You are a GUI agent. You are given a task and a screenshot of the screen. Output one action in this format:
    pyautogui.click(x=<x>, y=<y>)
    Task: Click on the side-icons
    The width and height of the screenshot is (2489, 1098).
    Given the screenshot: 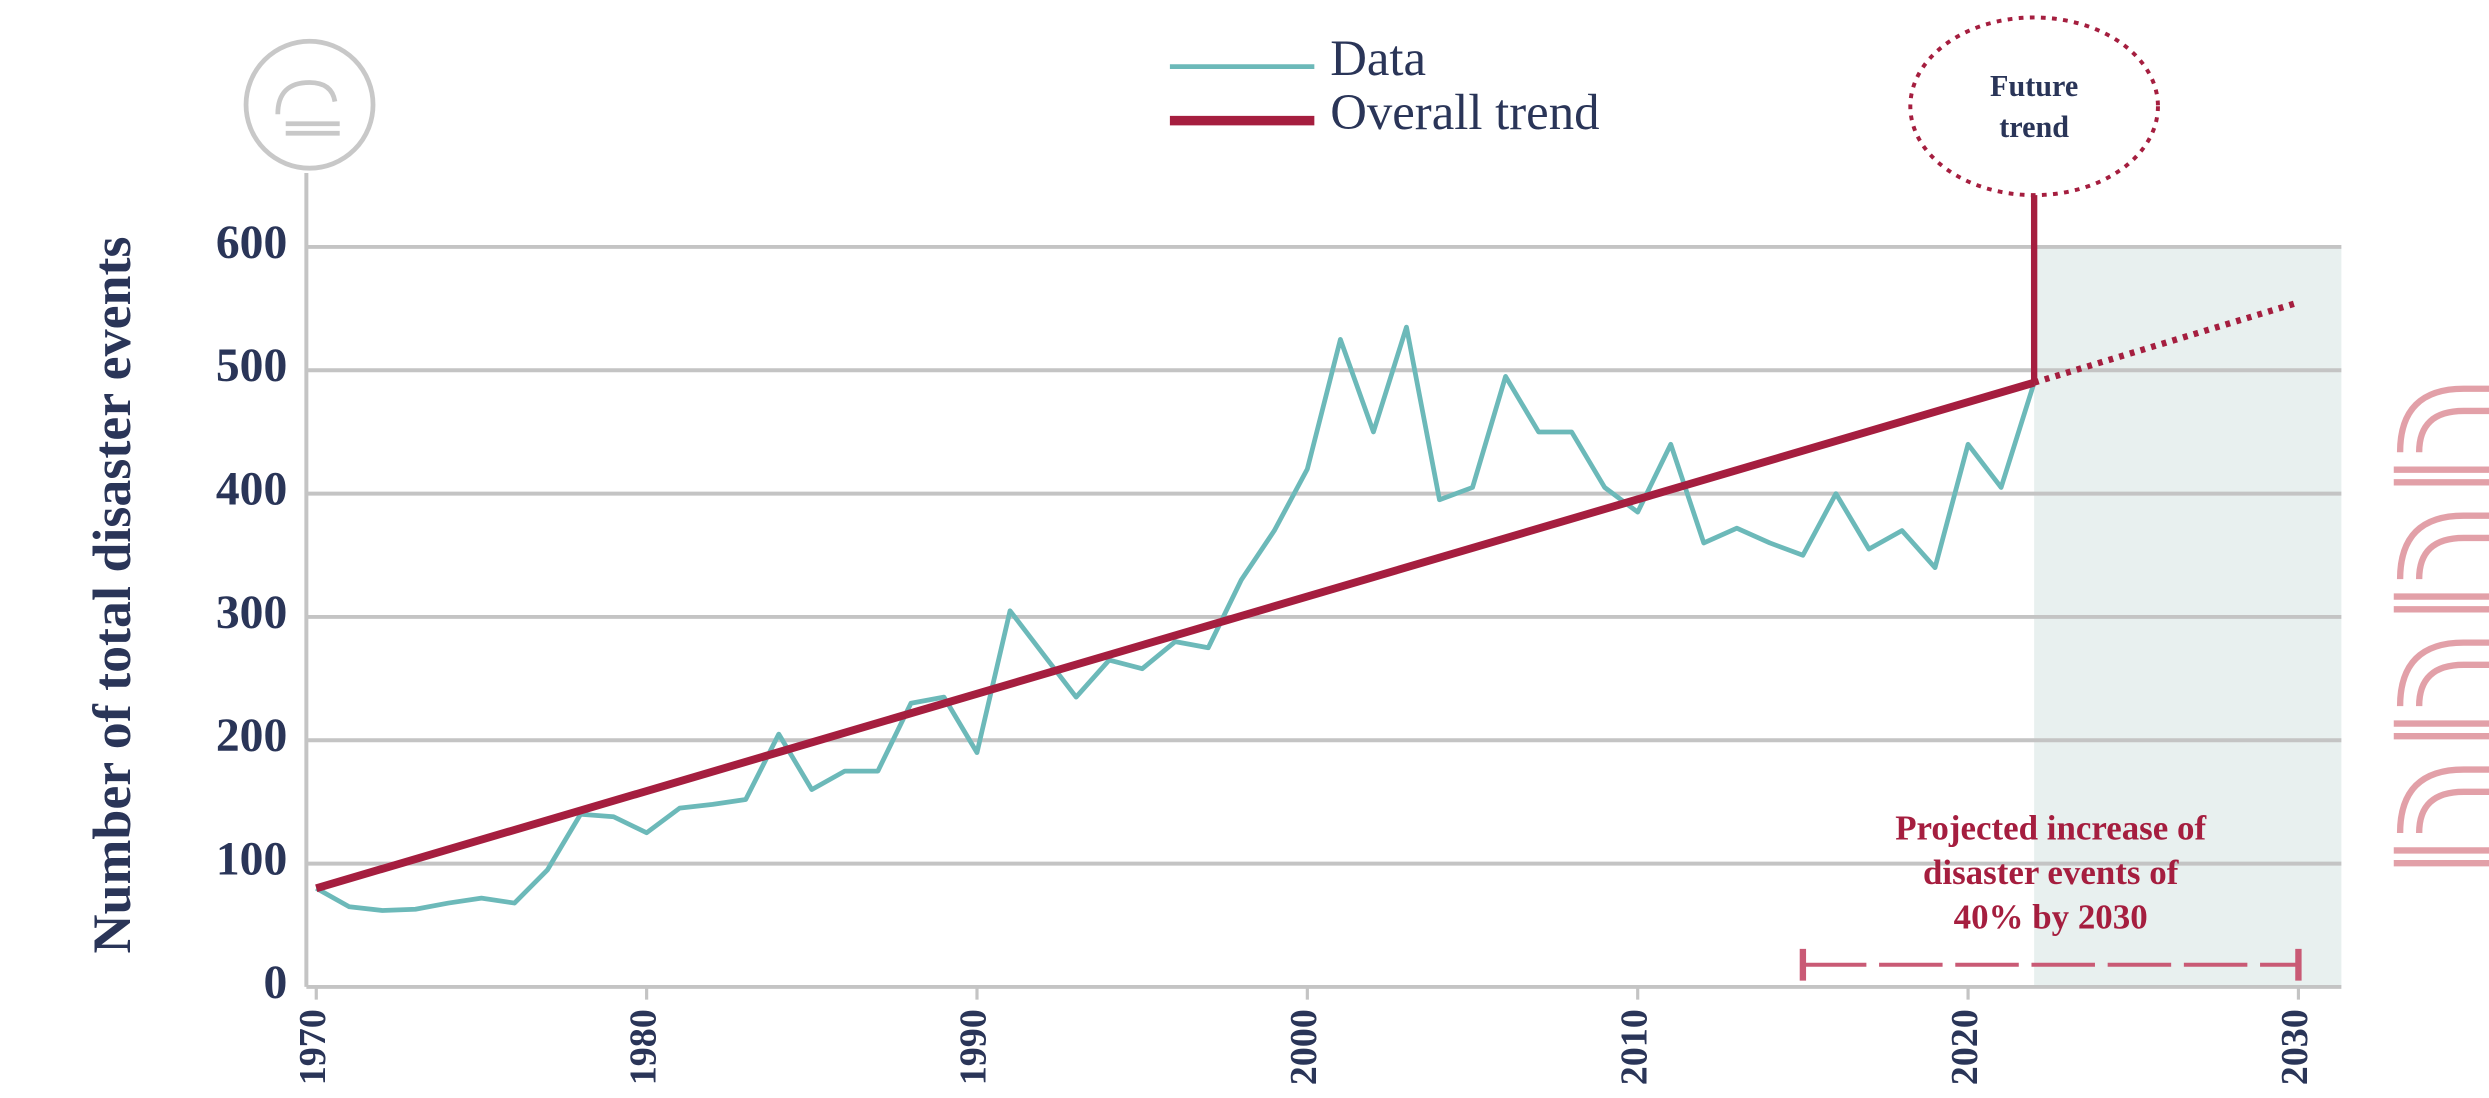 What is the action you would take?
    pyautogui.click(x=2441, y=626)
    